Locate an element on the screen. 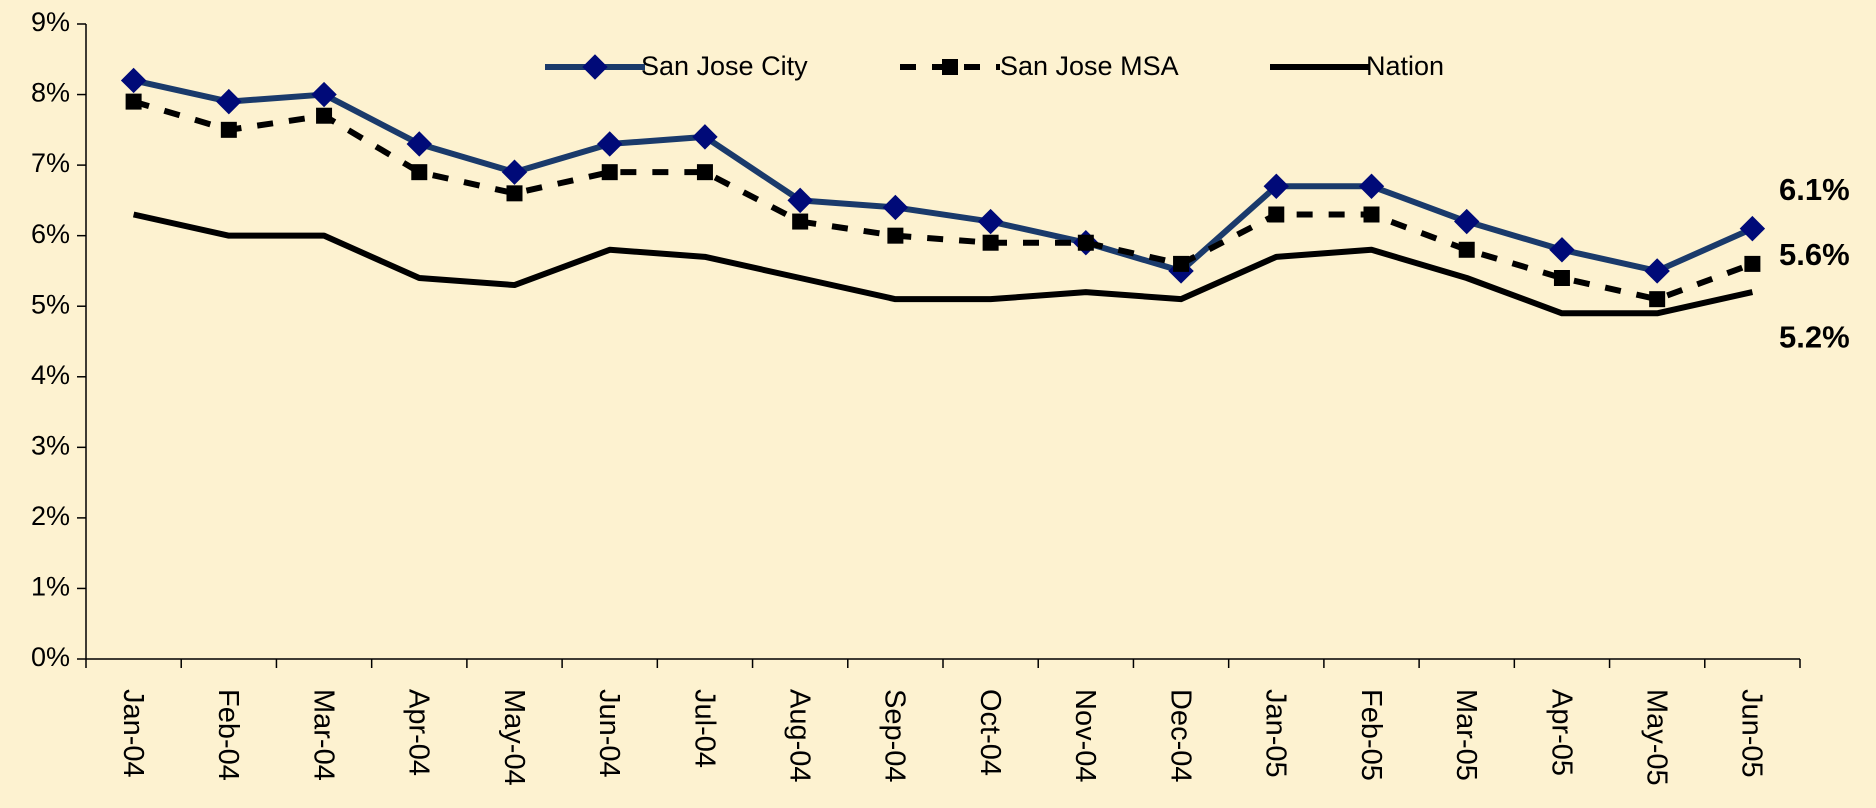  y-tick-label: 7% is located at coordinates (50, 163).